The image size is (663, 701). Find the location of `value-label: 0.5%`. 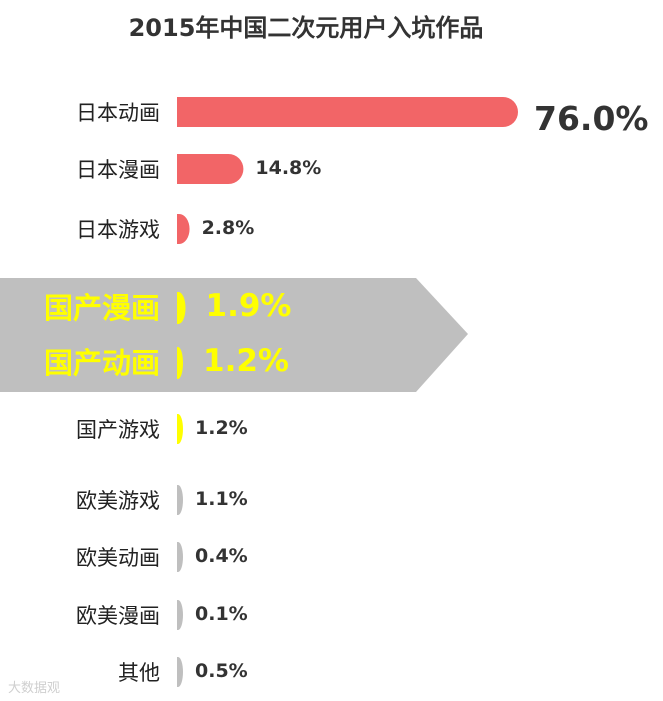

value-label: 0.5% is located at coordinates (221, 671).